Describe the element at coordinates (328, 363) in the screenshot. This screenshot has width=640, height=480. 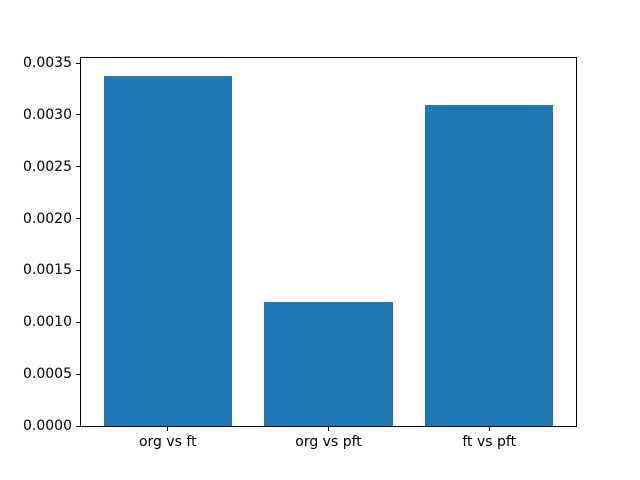
I see `bar-org-vs-pft` at that location.